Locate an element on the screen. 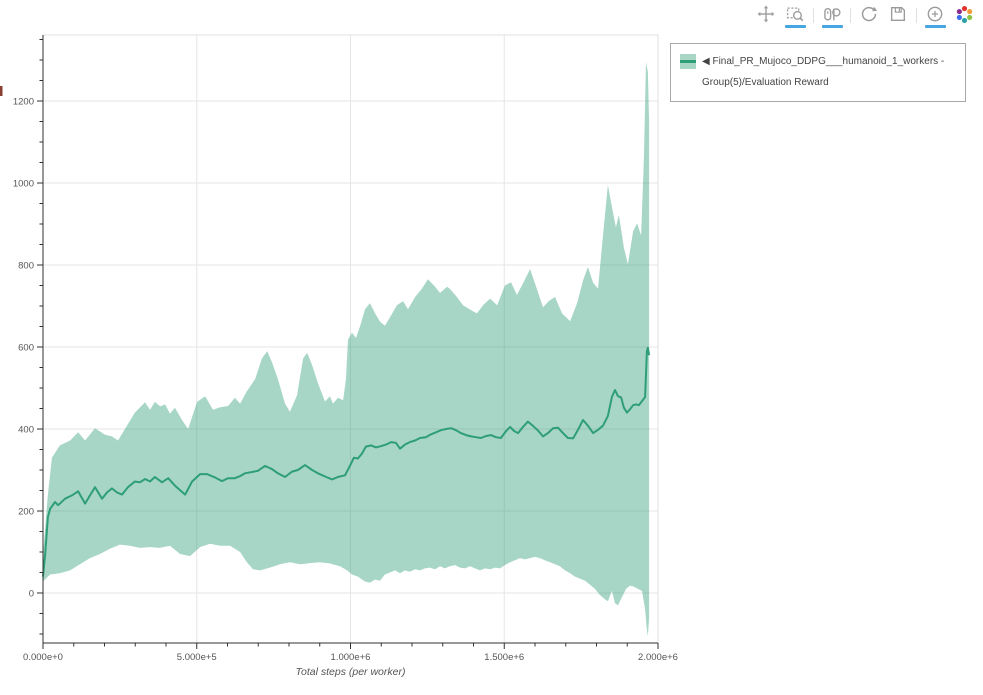 This screenshot has height=695, width=983. pan-icon is located at coordinates (766, 14).